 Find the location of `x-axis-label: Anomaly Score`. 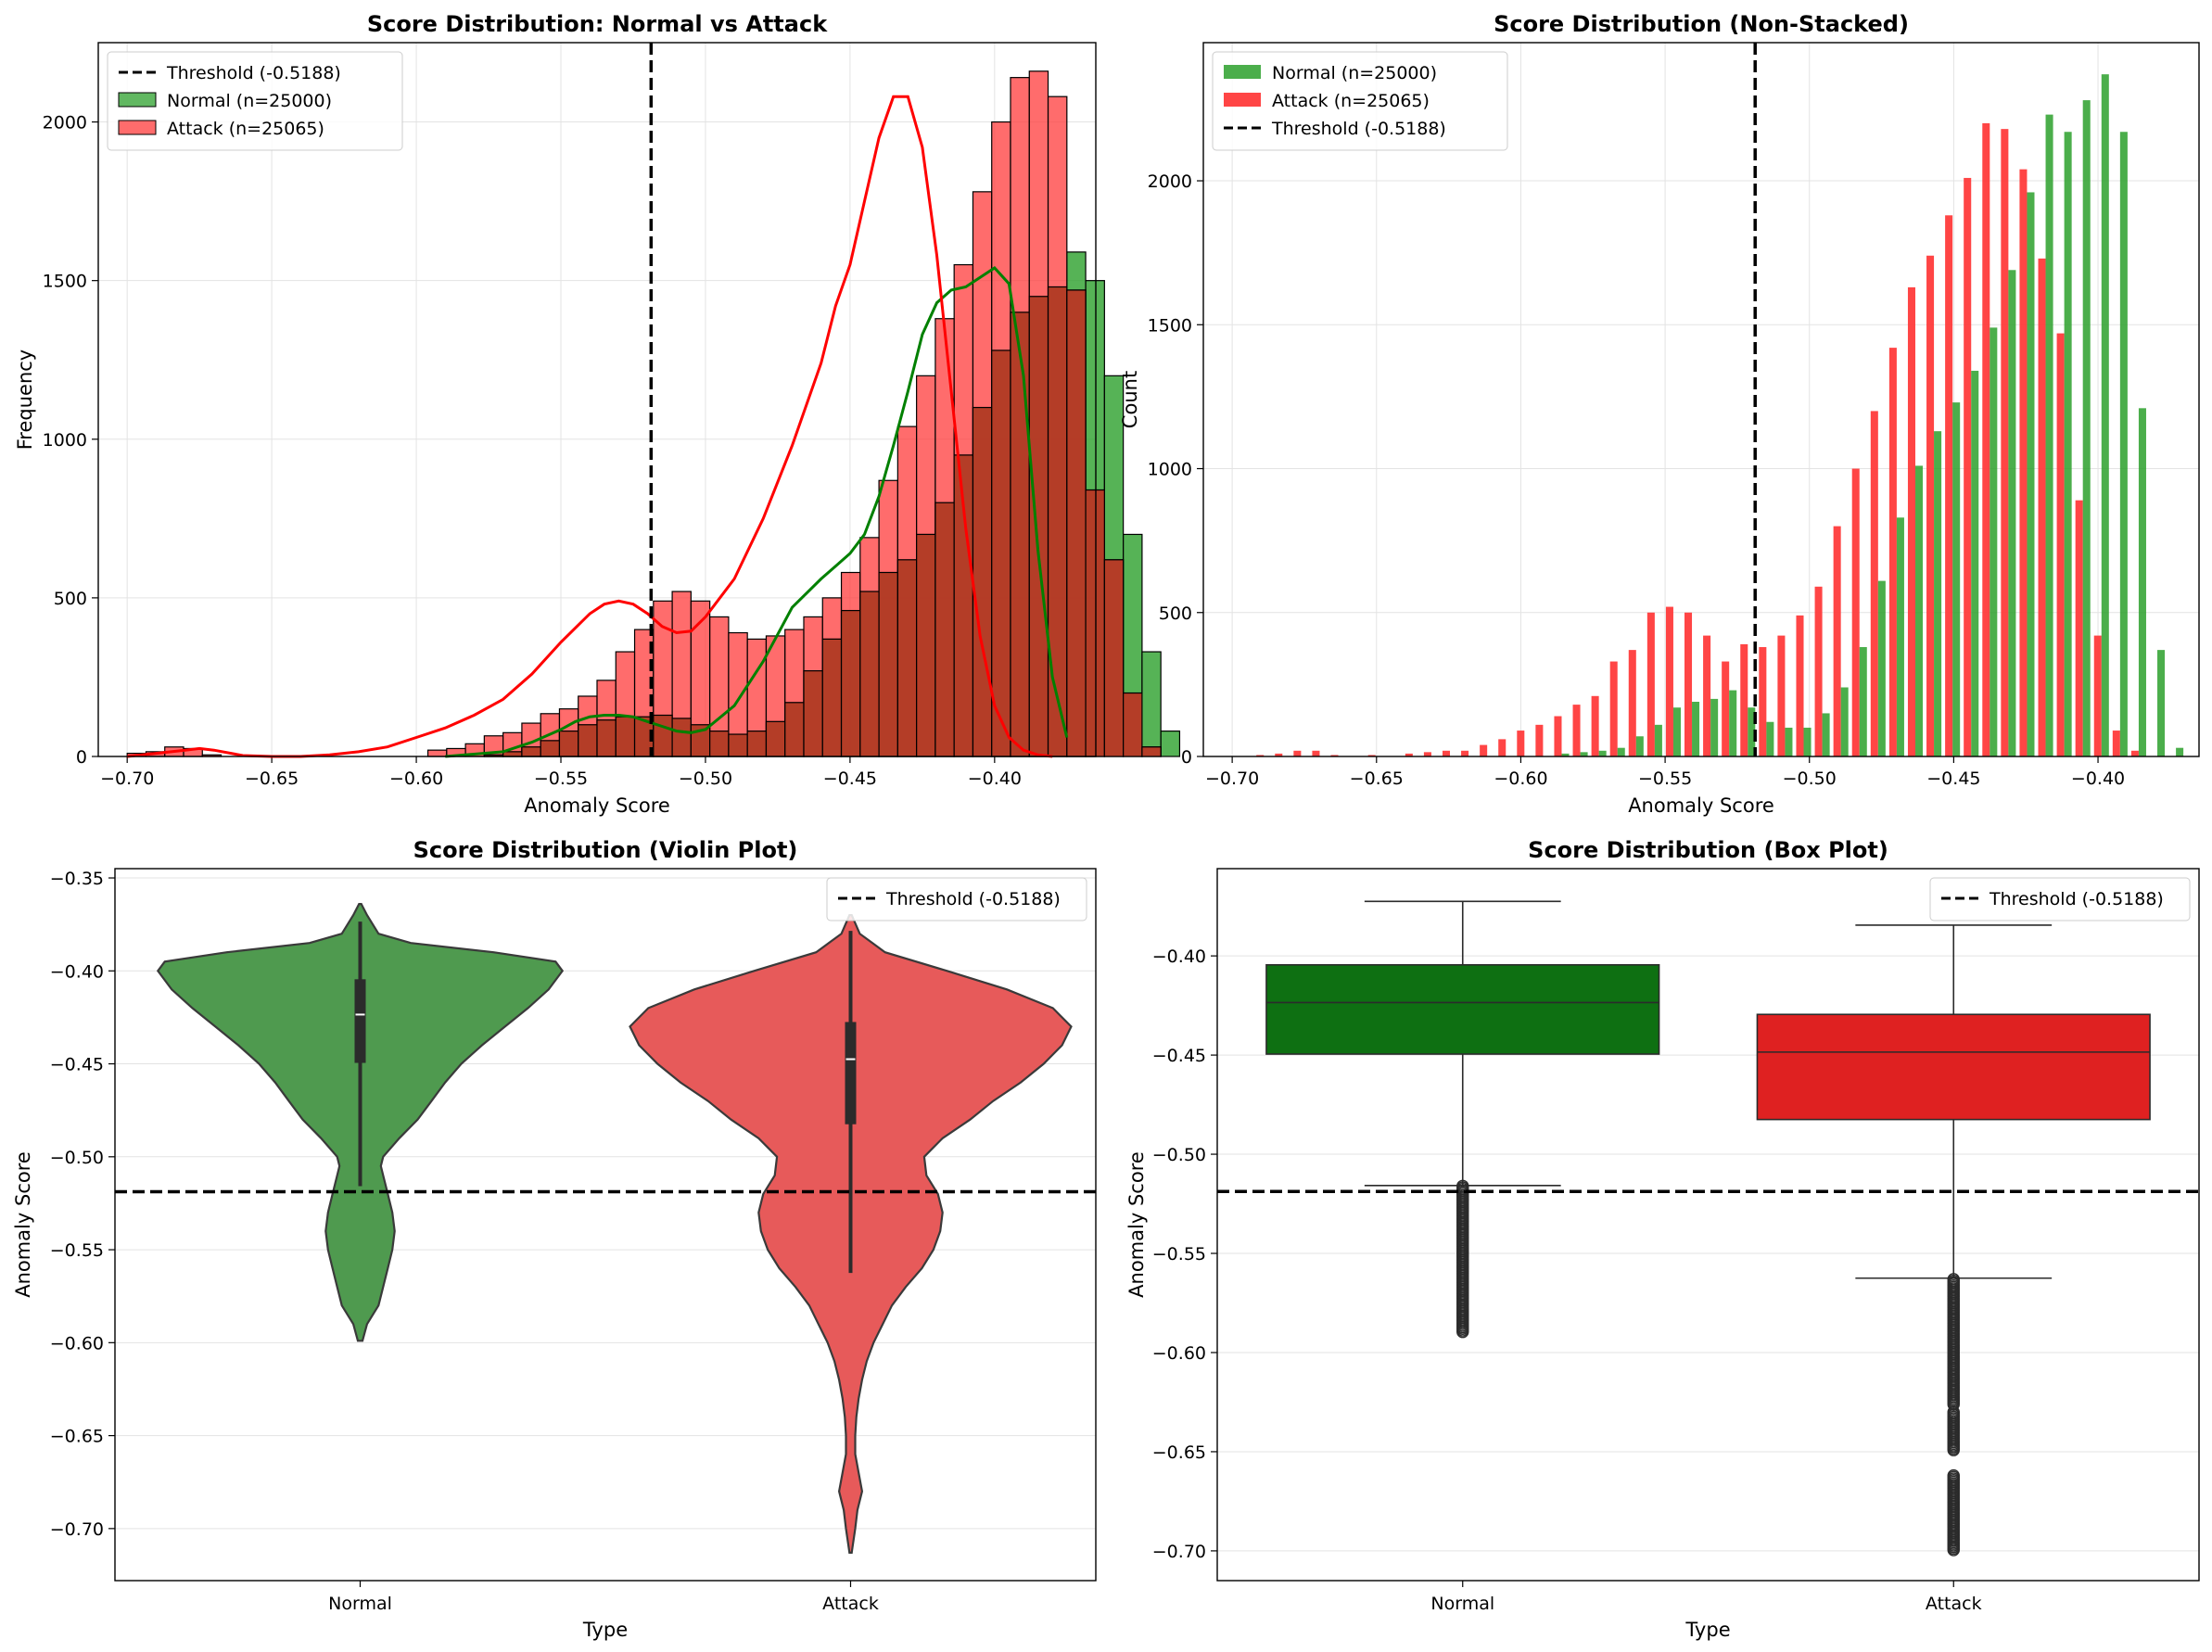

x-axis-label: Anomaly Score is located at coordinates (1701, 805).